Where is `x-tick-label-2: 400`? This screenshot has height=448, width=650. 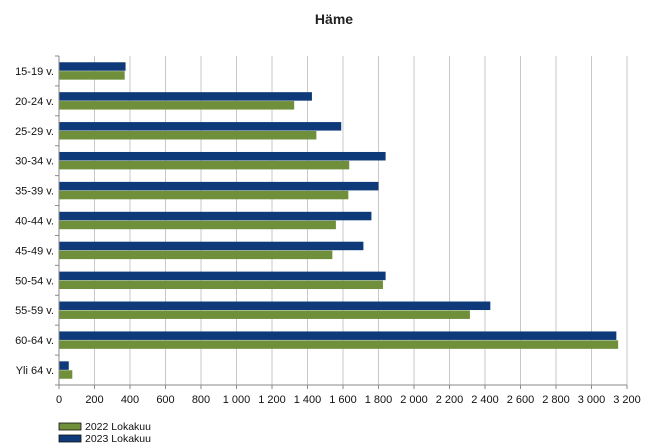 x-tick-label-2: 400 is located at coordinates (130, 400).